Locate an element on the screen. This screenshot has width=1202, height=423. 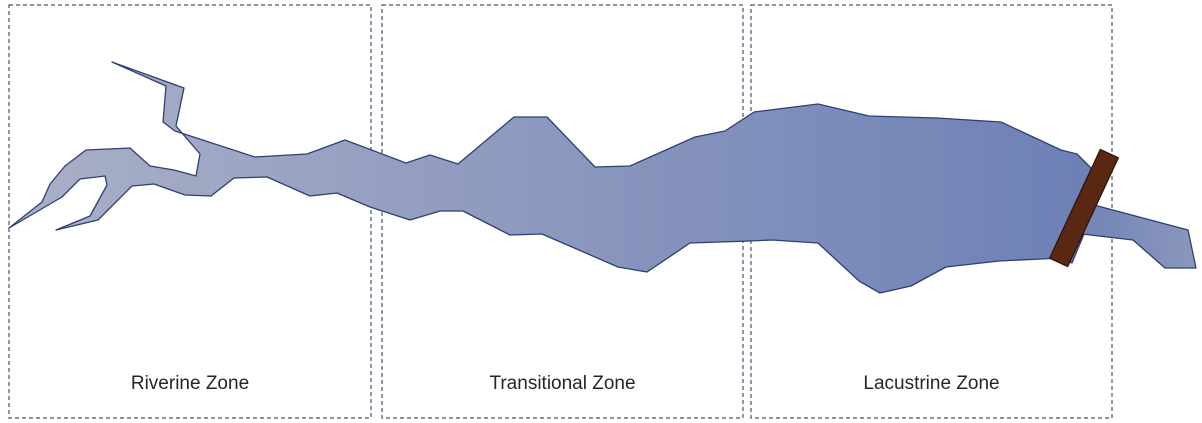
transitional-zone-label: Transitional Zone is located at coordinates (562, 383).